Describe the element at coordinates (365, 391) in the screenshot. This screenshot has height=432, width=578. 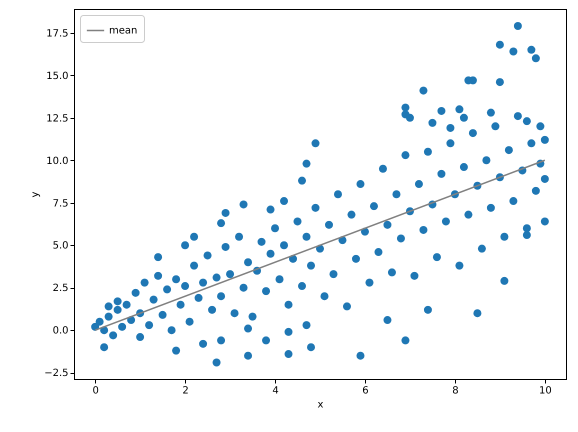
I see `x-tick-label: 6` at that location.